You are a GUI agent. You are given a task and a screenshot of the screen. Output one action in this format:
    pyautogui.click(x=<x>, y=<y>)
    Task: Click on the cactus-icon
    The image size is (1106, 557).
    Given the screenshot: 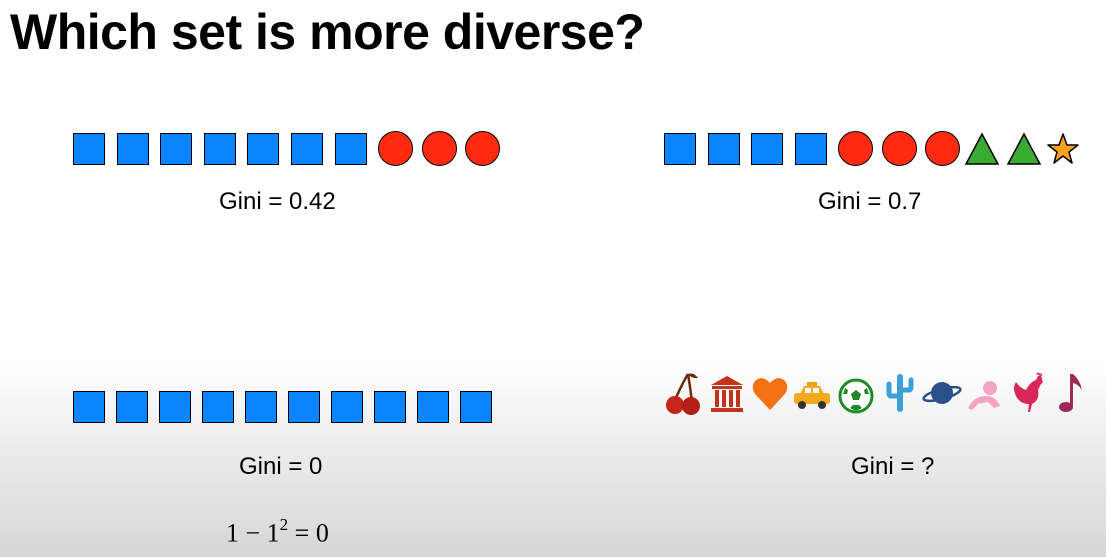 What is the action you would take?
    pyautogui.click(x=900, y=393)
    